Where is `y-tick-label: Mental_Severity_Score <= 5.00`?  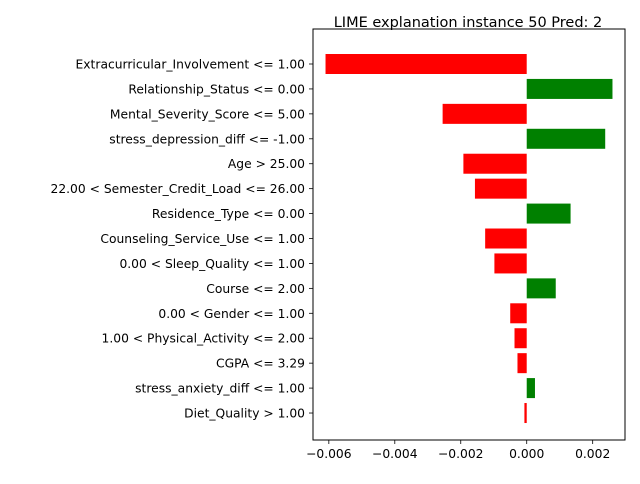 y-tick-label: Mental_Severity_Score <= 5.00 is located at coordinates (207, 114).